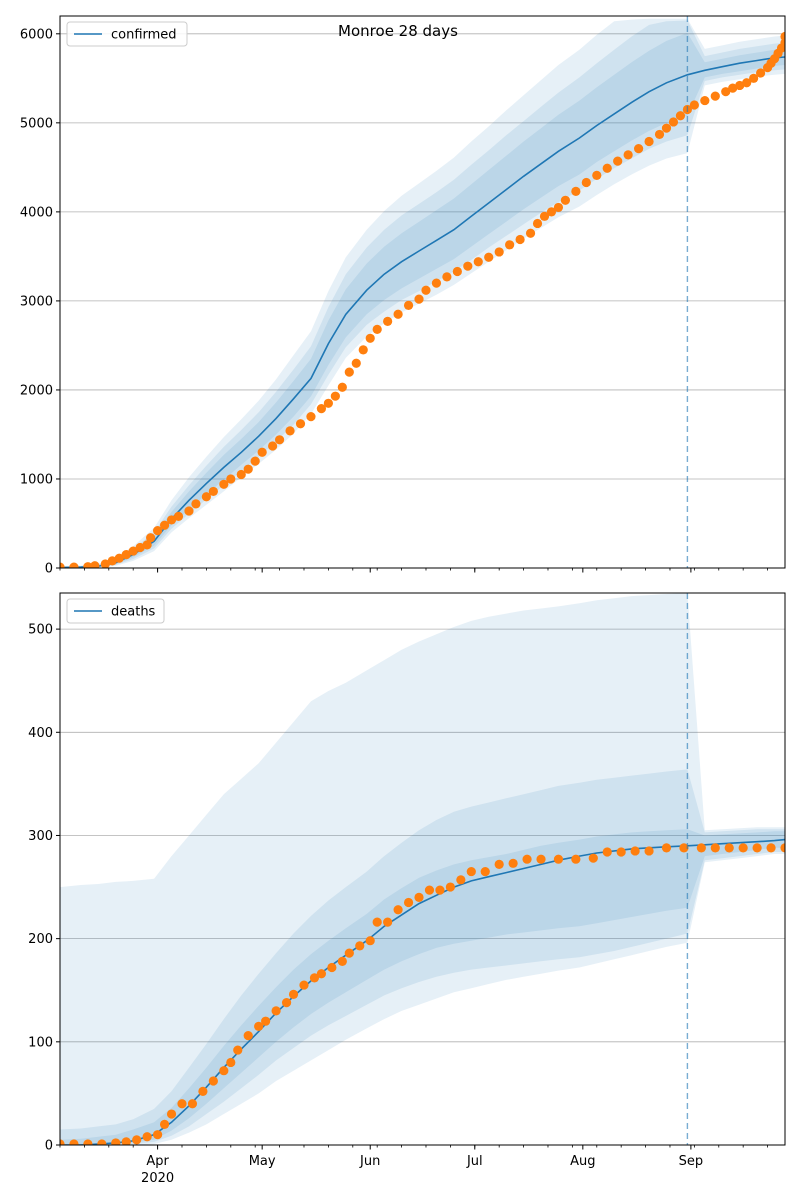 This screenshot has height=1200, width=800. I want to click on x-tick-year-label: 2020, so click(157, 1178).